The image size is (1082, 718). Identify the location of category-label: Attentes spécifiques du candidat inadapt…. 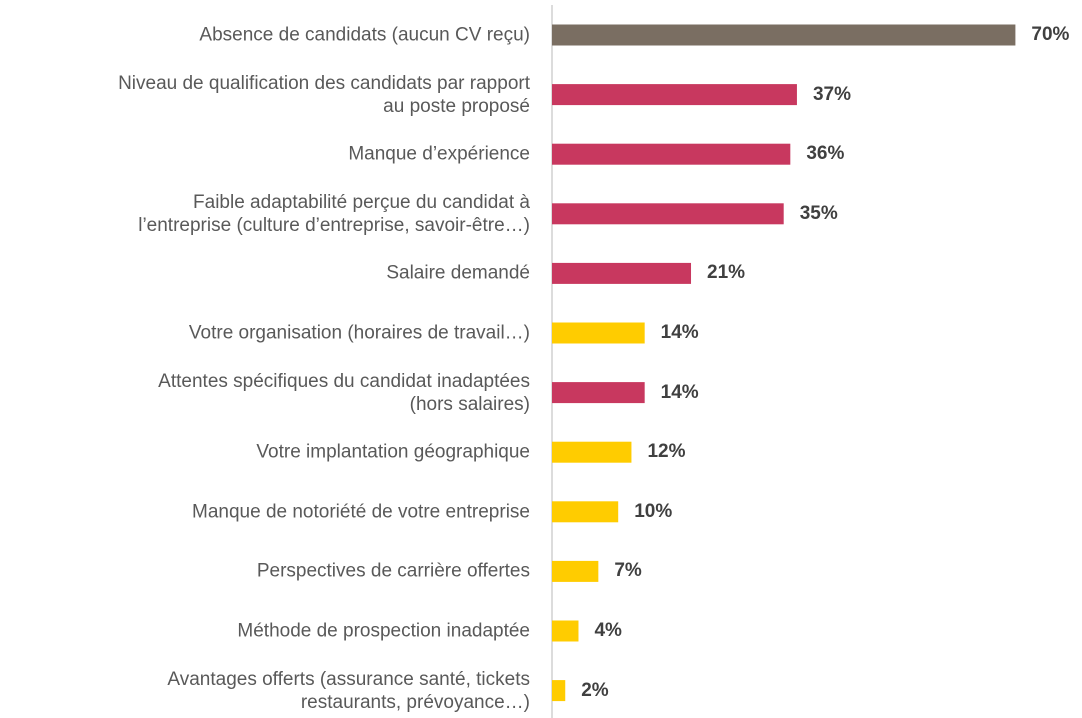
(344, 392).